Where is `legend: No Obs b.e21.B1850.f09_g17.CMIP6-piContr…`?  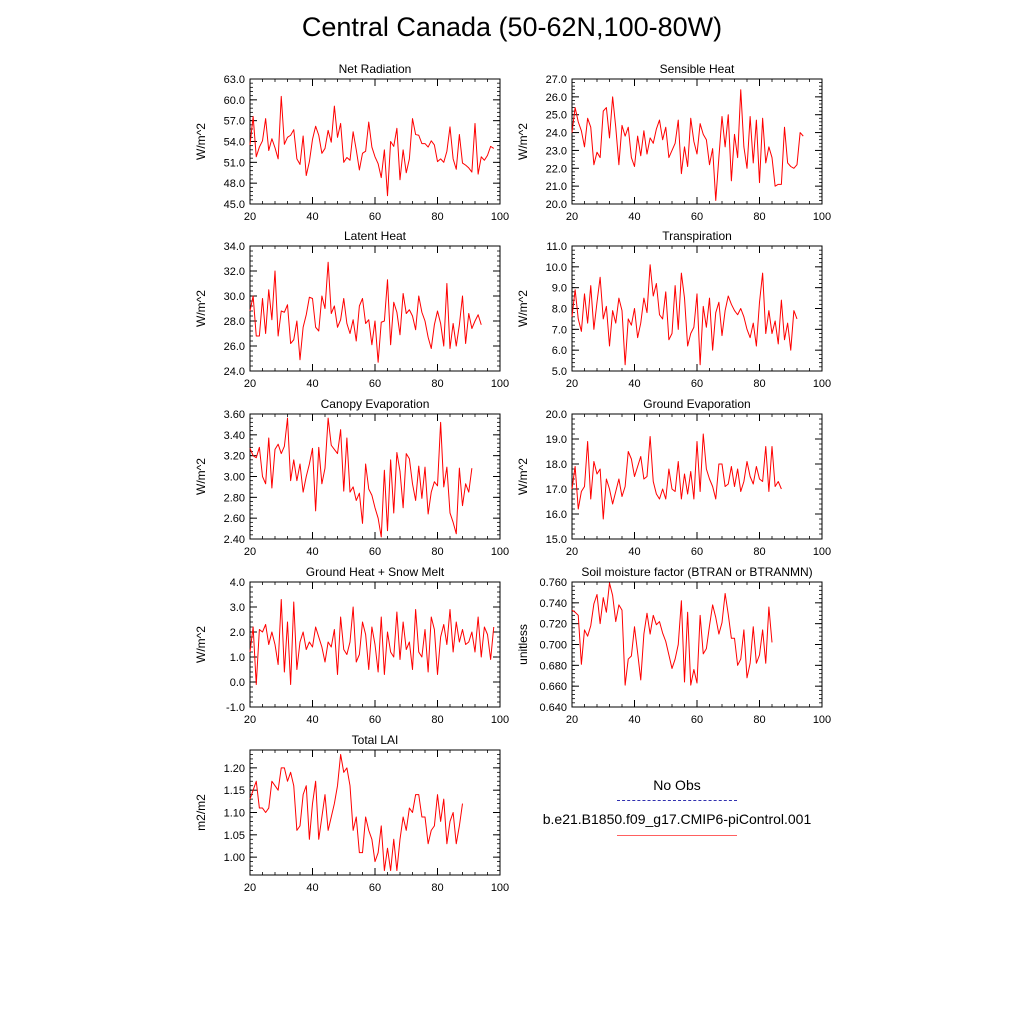
legend: No Obs b.e21.B1850.f09_g17.CMIP6-piContr… is located at coordinates (677, 805).